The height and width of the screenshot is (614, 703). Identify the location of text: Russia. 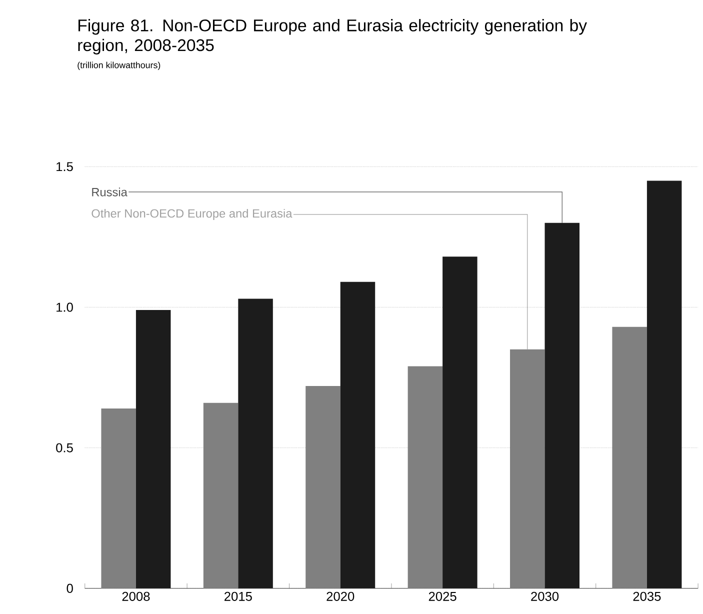
(110, 192).